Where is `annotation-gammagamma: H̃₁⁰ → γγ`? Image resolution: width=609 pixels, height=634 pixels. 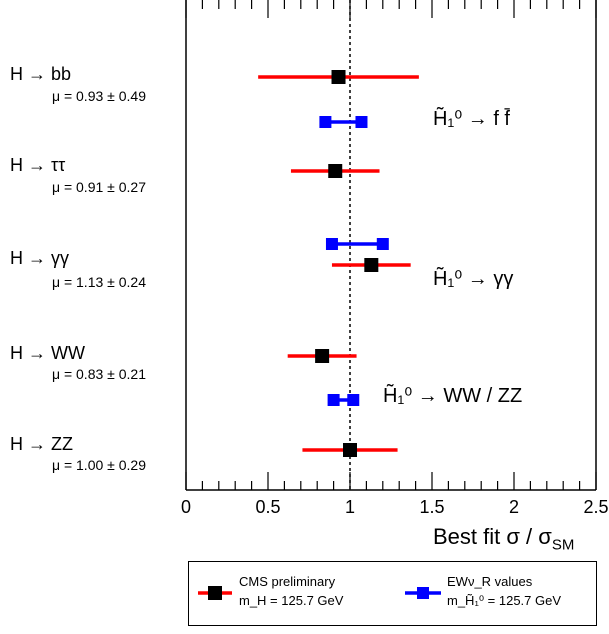
annotation-gammagamma: H̃₁⁰ → γγ is located at coordinates (473, 279).